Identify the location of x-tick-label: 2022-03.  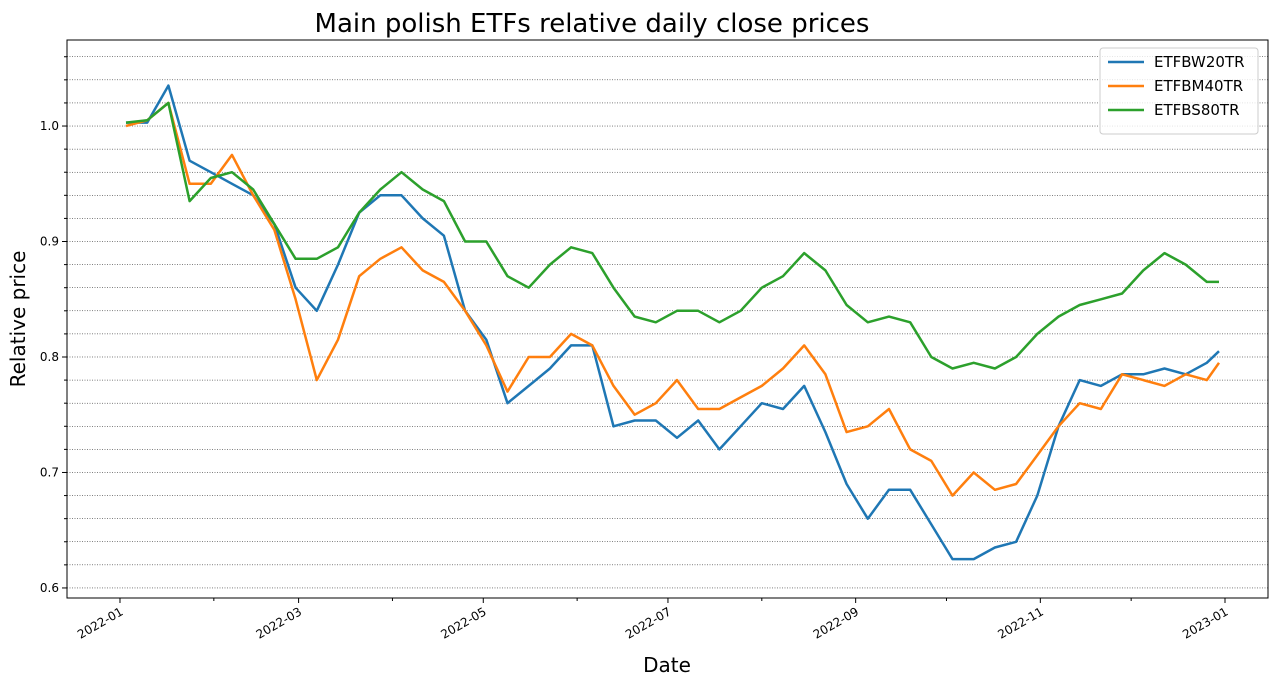
(279, 622).